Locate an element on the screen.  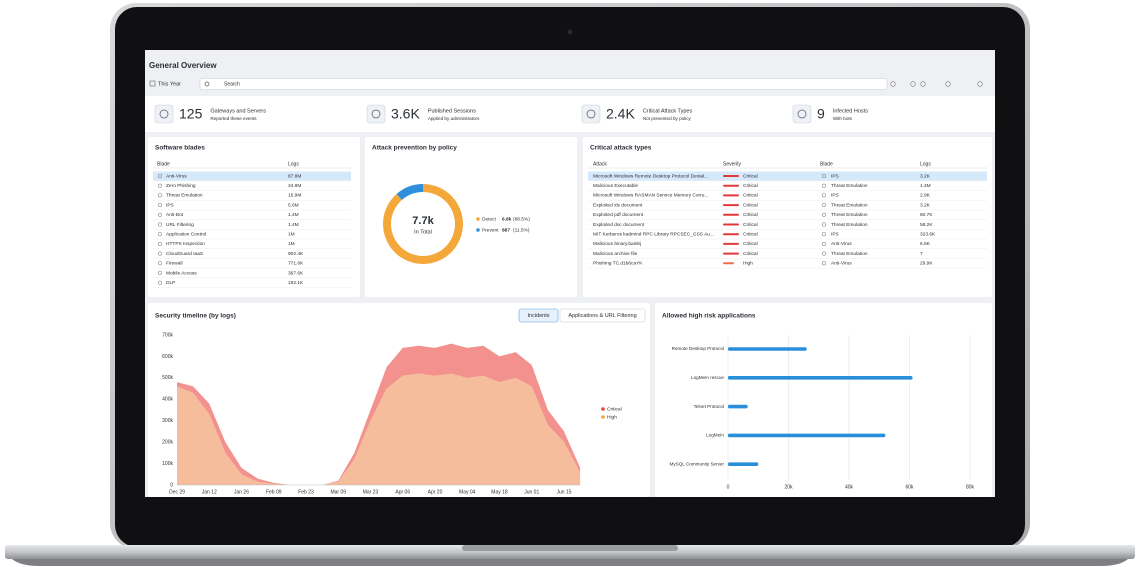
x-tick-label: Jan 12 is located at coordinates (209, 492).